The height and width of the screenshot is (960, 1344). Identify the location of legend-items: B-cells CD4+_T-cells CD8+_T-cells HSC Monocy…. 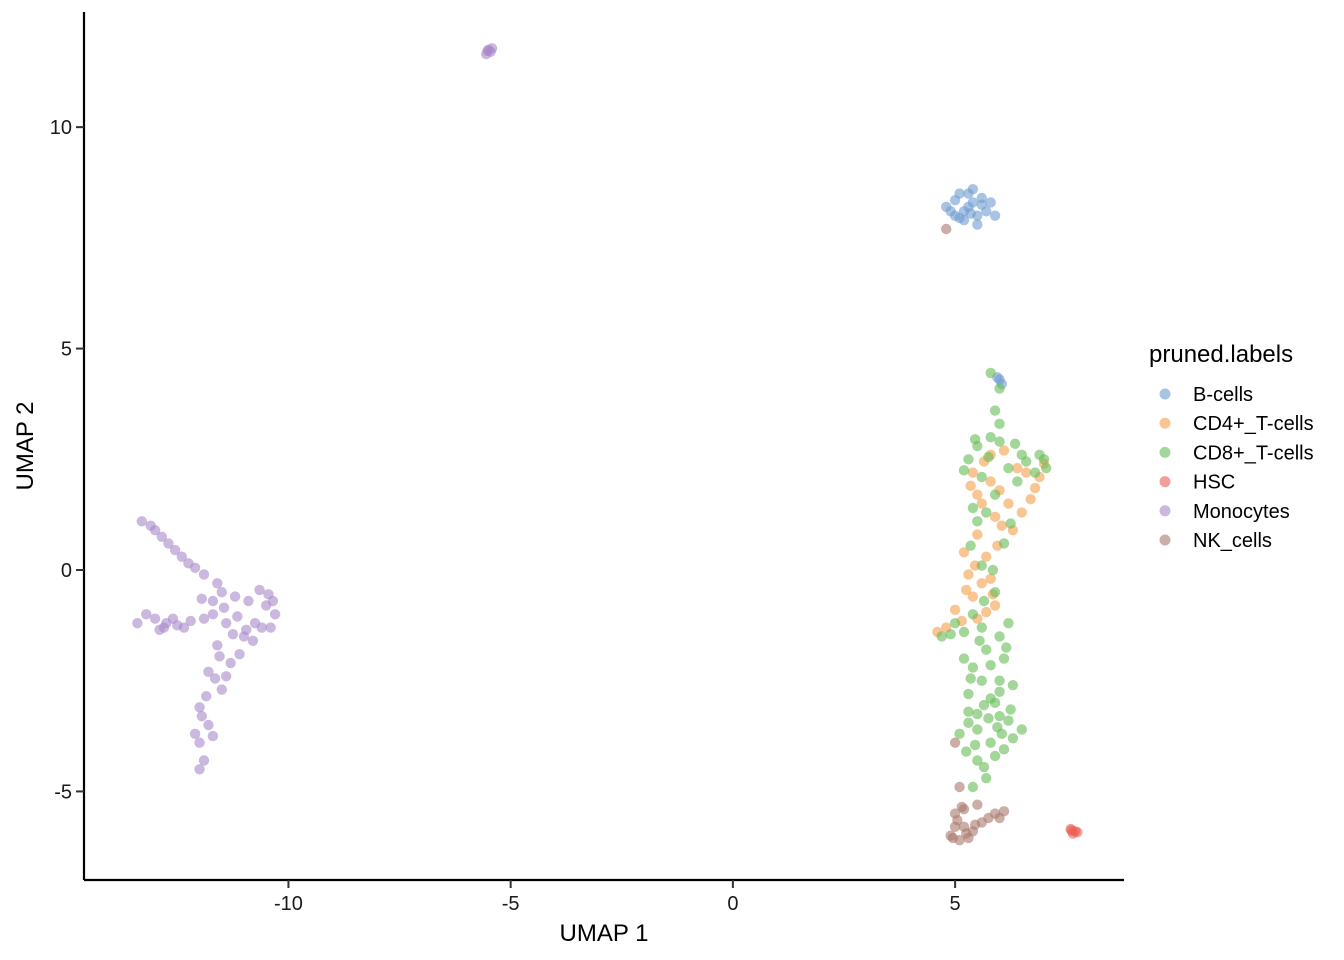
(1236, 468).